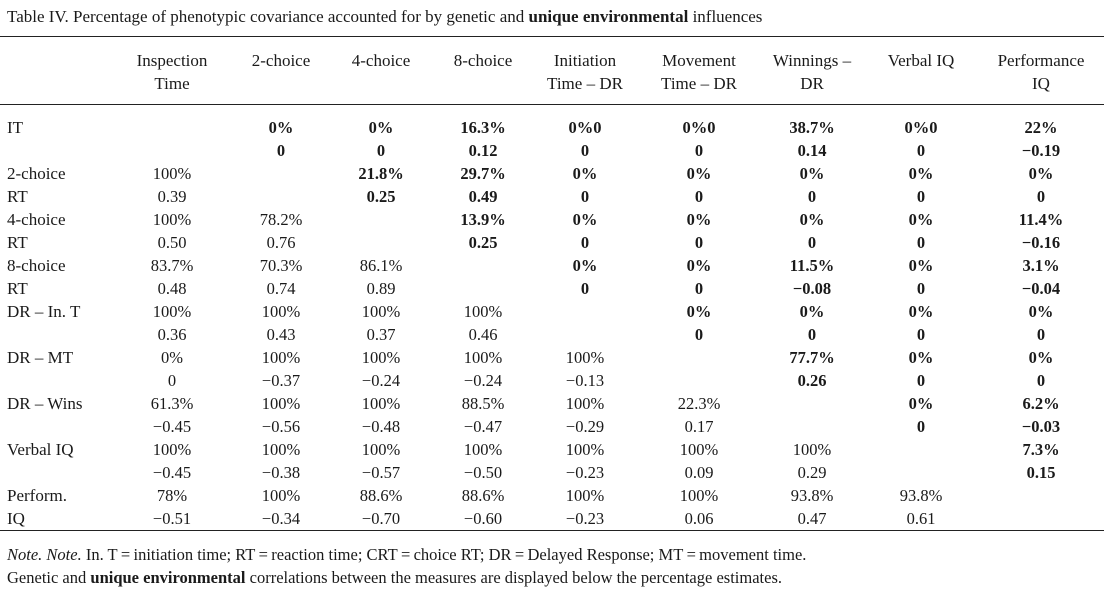  I want to click on table-cell: 22%, so click(1041, 127).